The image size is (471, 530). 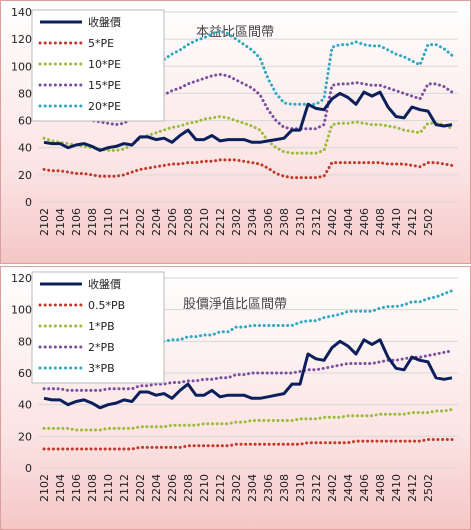 I want to click on legend-label: 5*PE, so click(x=101, y=43).